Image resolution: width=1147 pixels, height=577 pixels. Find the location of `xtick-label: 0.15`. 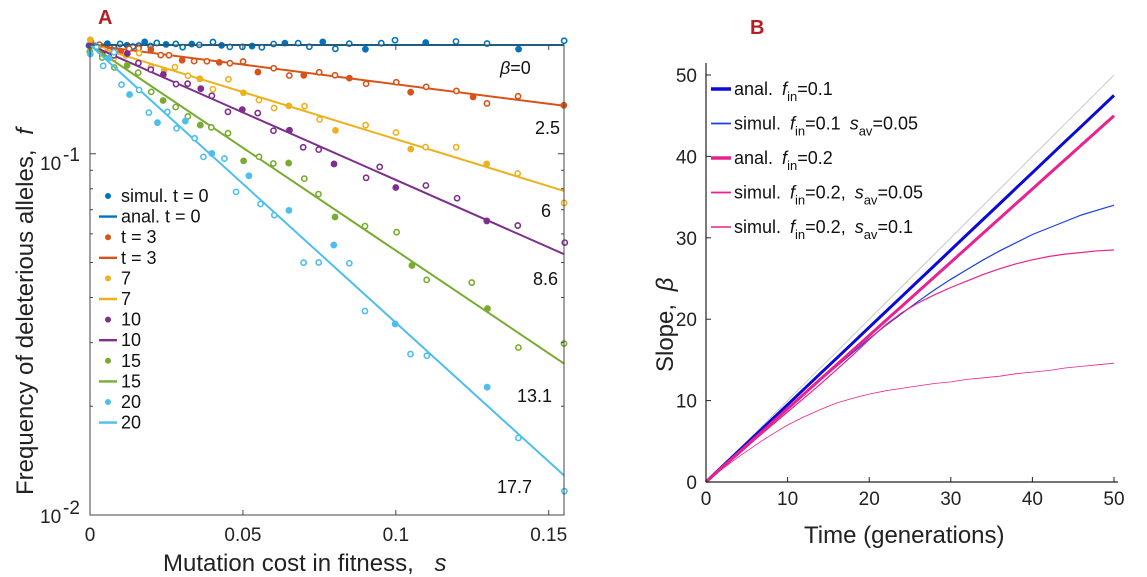

xtick-label: 0.15 is located at coordinates (548, 535).